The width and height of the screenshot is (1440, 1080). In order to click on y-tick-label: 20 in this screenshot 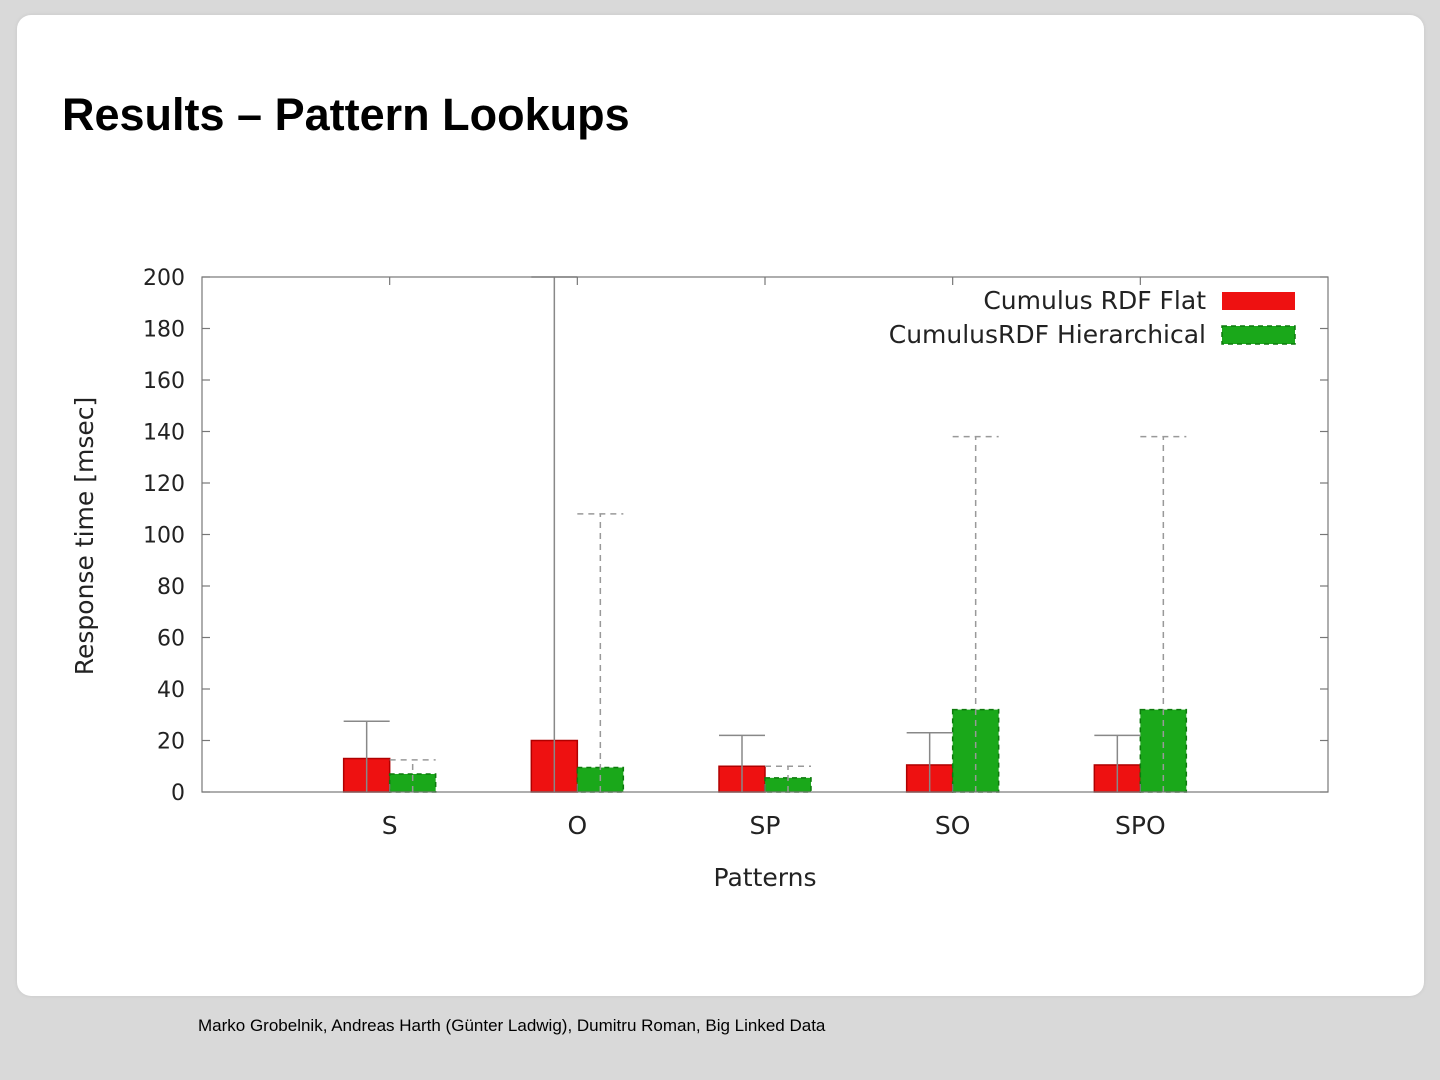, I will do `click(171, 742)`.